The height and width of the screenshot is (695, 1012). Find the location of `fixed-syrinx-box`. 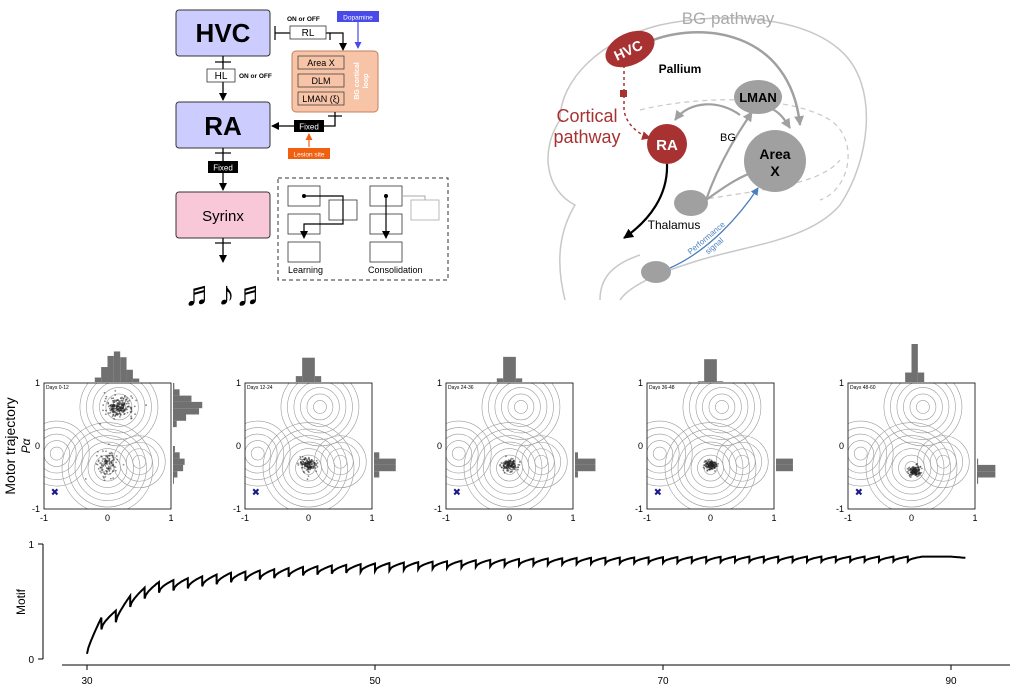

fixed-syrinx-box is located at coordinates (223, 167).